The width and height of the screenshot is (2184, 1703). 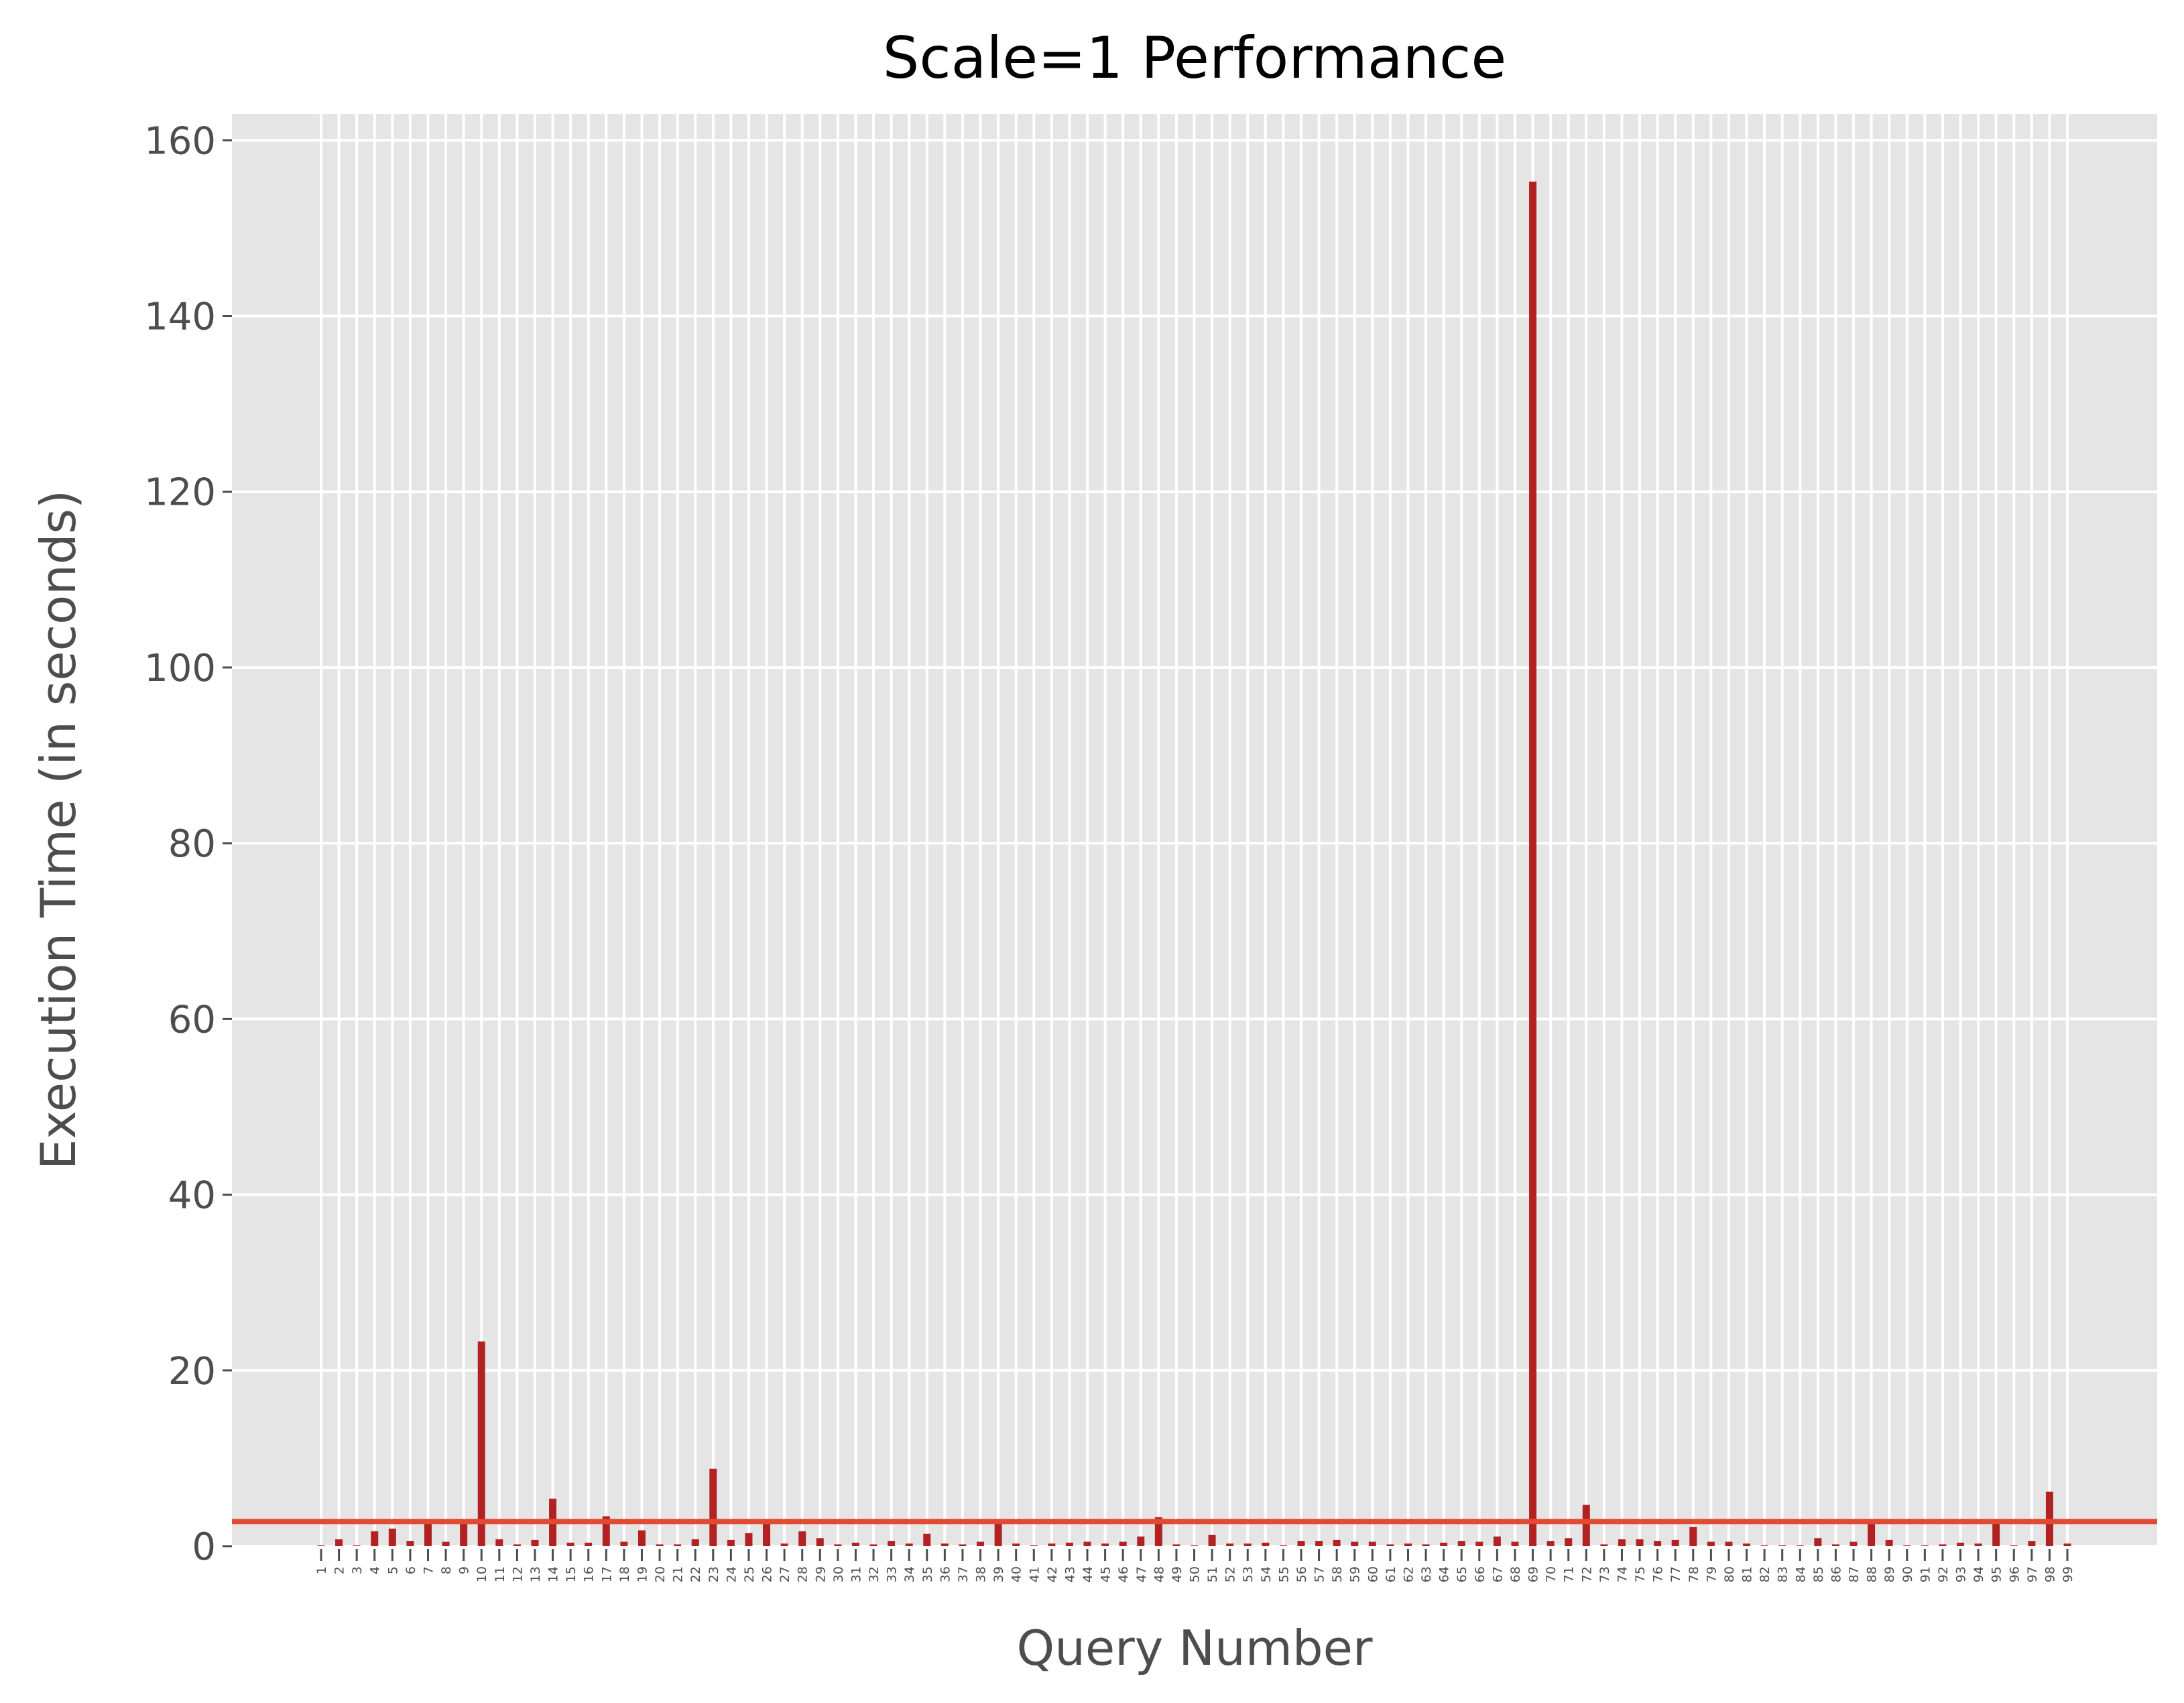 I want to click on x-tick-label: 79, so click(x=1711, y=1574).